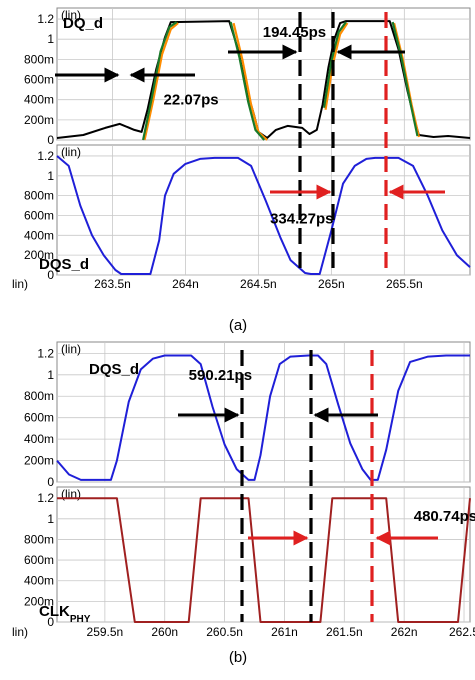 This screenshot has height=680, width=475. Describe the element at coordinates (404, 284) in the screenshot. I see `x-tick-label: 265.5n` at that location.